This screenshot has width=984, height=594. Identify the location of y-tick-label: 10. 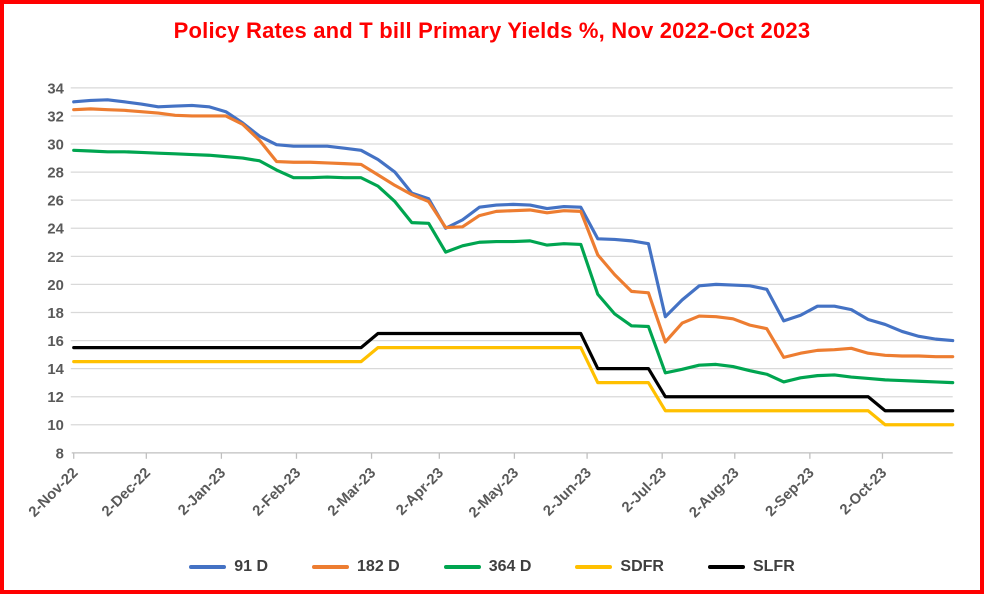
(55, 426).